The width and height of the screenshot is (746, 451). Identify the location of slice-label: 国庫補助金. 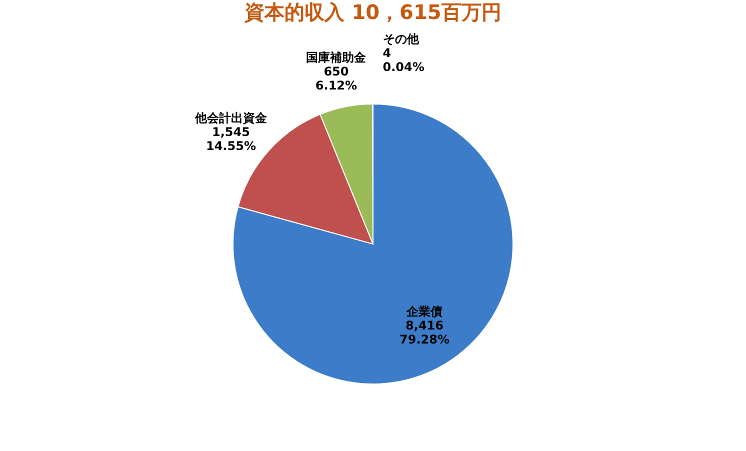
(337, 57).